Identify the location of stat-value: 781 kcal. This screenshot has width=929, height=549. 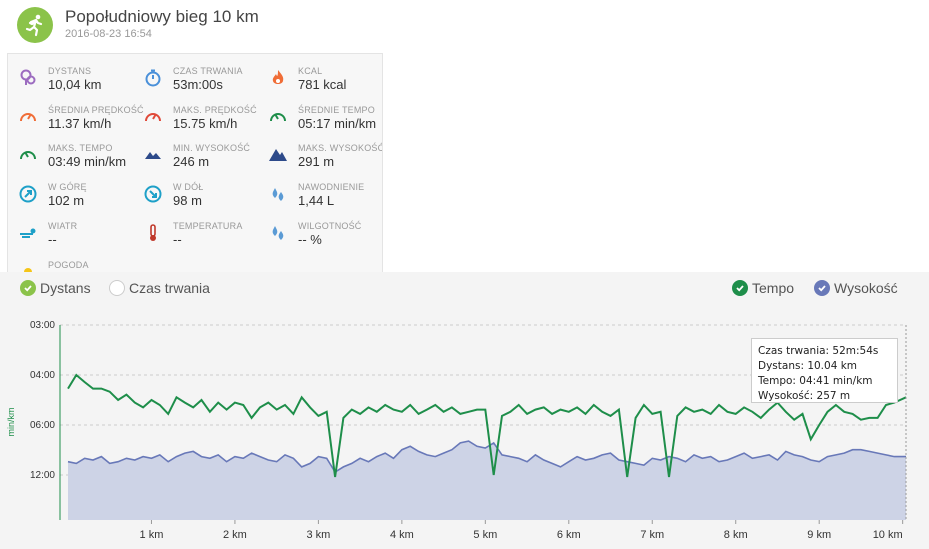
(322, 84).